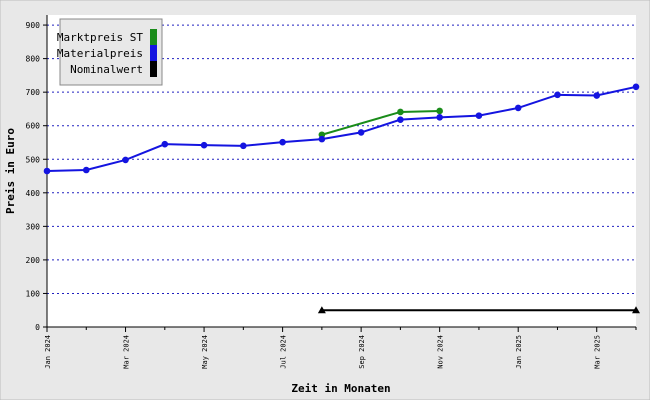 Image resolution: width=650 pixels, height=400 pixels. What do you see at coordinates (33, 92) in the screenshot?
I see `y-tick-label: 700` at bounding box center [33, 92].